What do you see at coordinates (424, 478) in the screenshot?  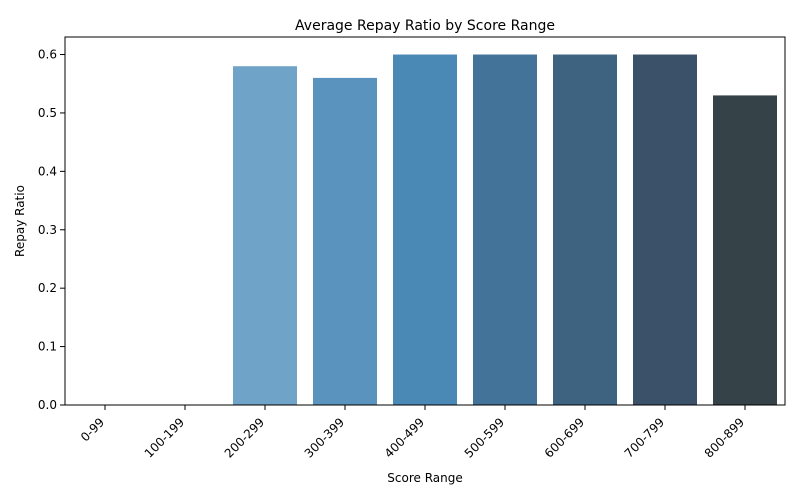 I see `x-axis-label: Score Range` at bounding box center [424, 478].